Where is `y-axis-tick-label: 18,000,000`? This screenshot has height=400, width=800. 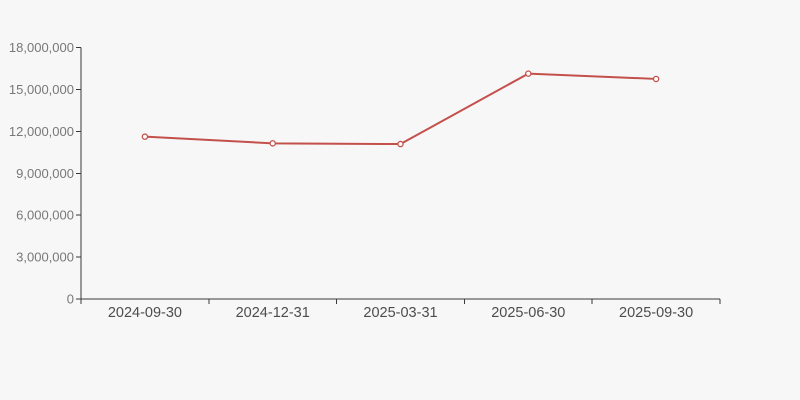 y-axis-tick-label: 18,000,000 is located at coordinates (41, 47).